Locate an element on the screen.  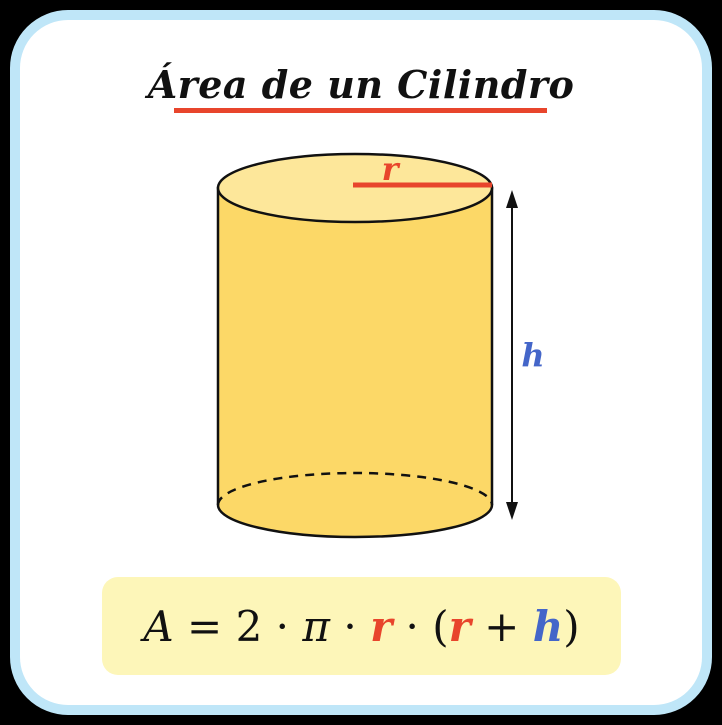
height-label: h is located at coordinates (532, 355).